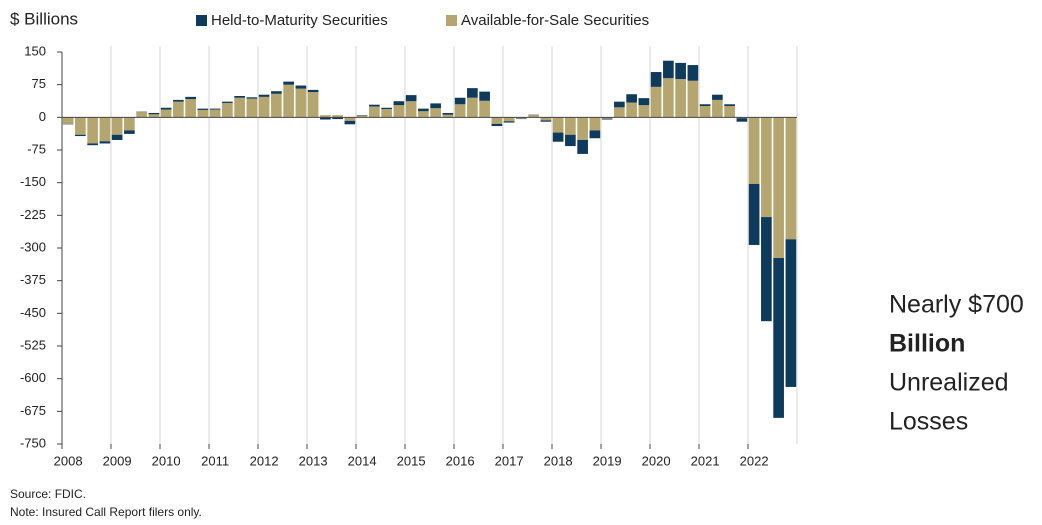 This screenshot has height=525, width=1042. I want to click on annotation: Nearly $700, so click(956, 305).